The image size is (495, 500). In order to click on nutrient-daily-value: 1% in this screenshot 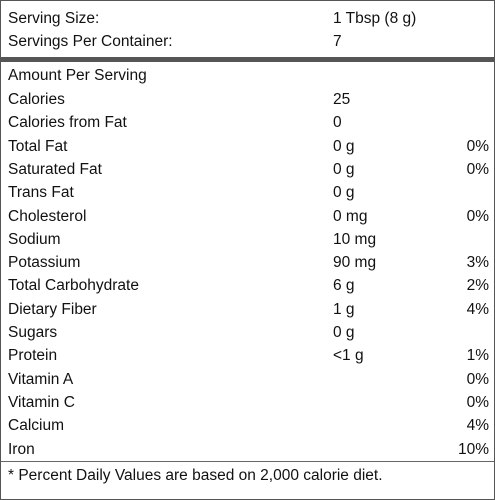, I will do `click(477, 356)`.